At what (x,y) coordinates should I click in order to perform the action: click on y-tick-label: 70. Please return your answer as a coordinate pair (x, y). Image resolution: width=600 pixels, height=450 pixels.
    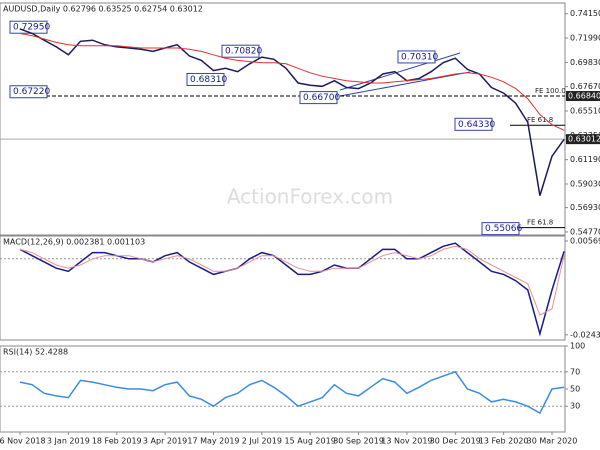
    Looking at the image, I should click on (575, 371).